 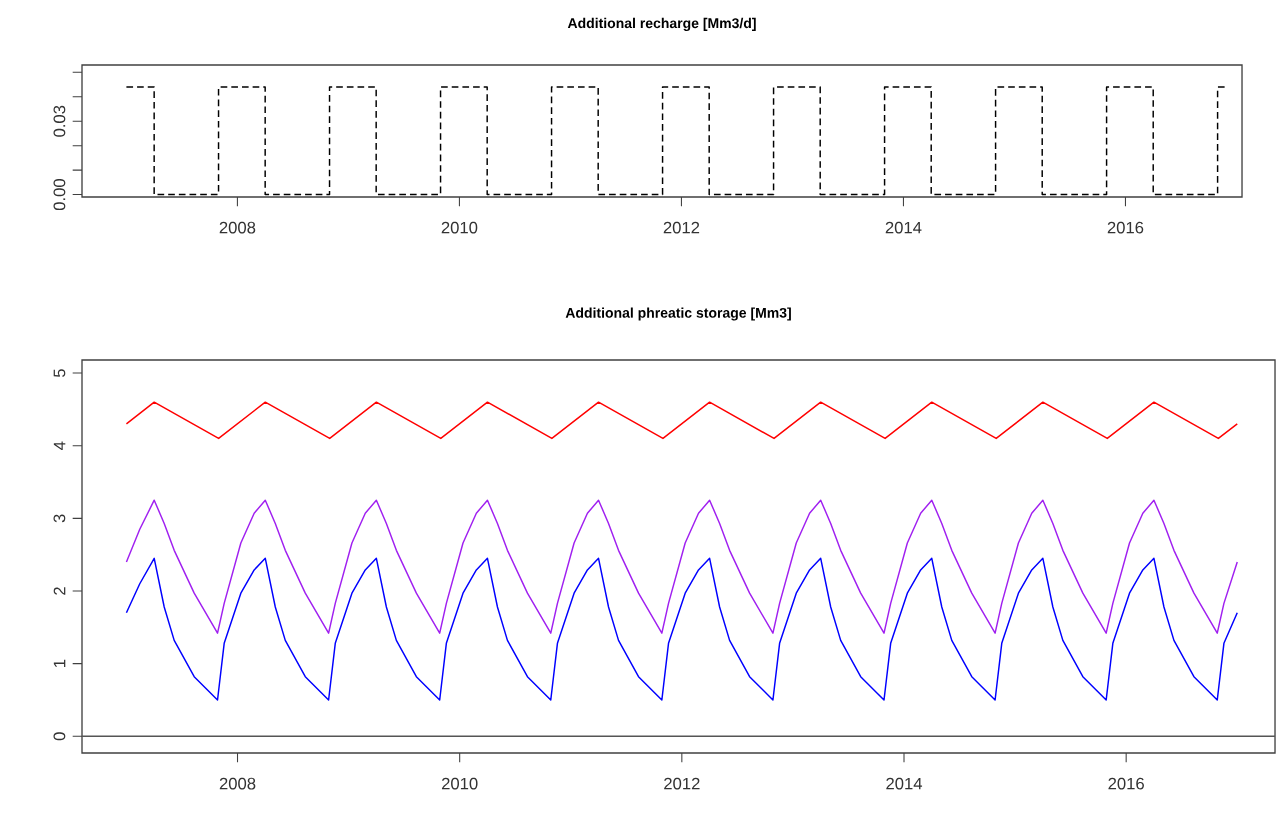 I want to click on y-tick-label: 5, so click(x=59, y=373).